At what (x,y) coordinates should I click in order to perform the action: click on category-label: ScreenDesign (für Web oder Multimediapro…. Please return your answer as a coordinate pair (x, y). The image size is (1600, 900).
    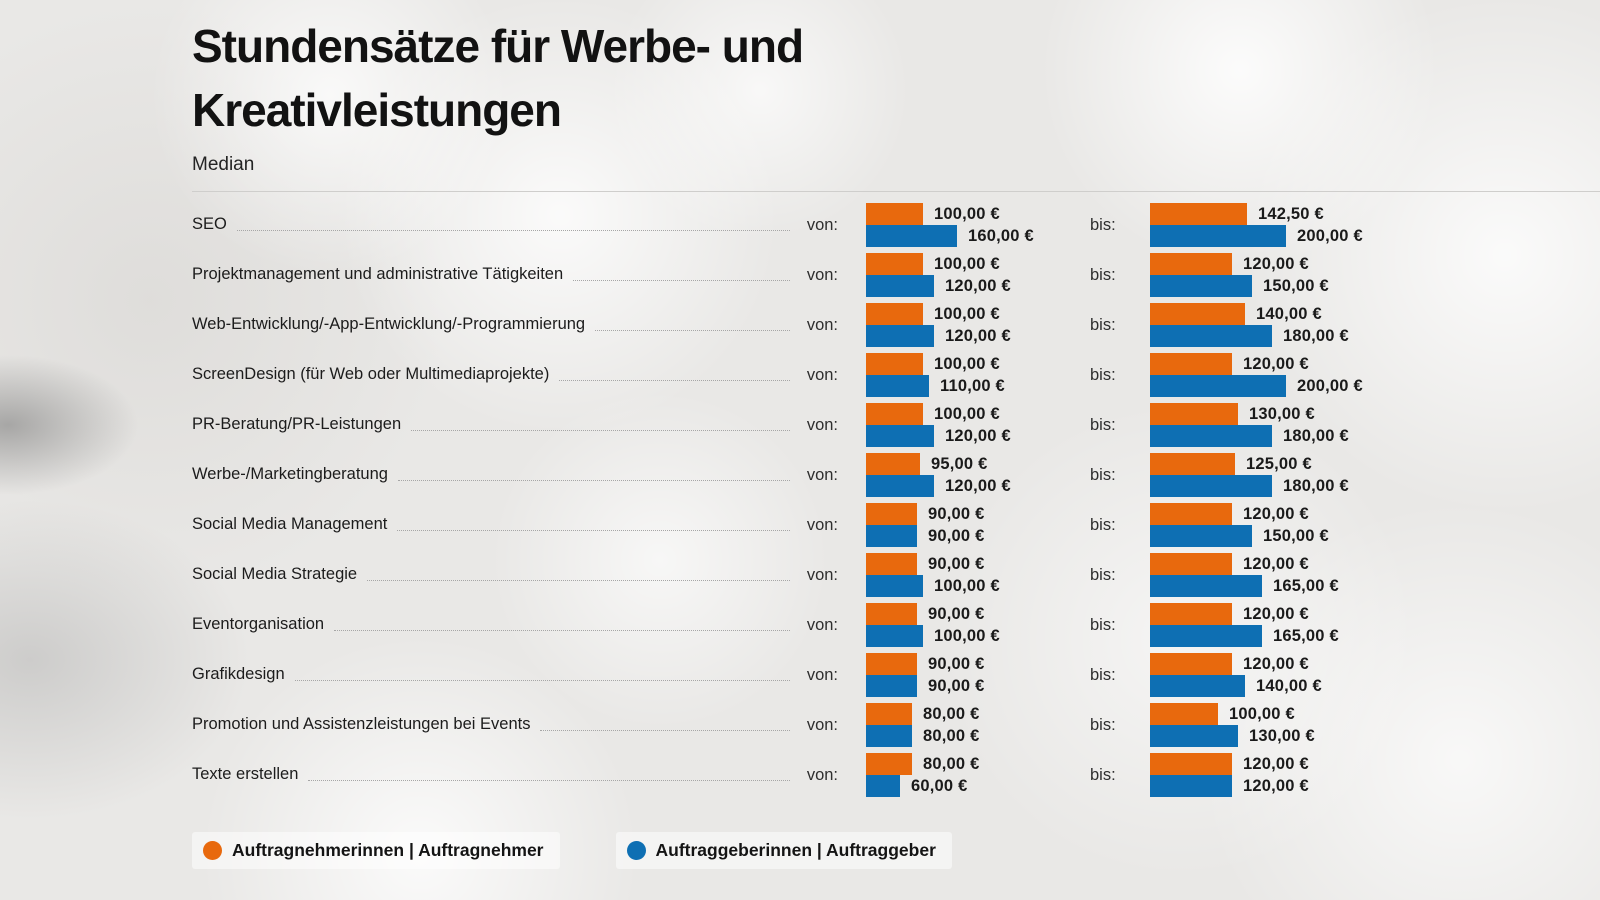
    Looking at the image, I should click on (371, 374).